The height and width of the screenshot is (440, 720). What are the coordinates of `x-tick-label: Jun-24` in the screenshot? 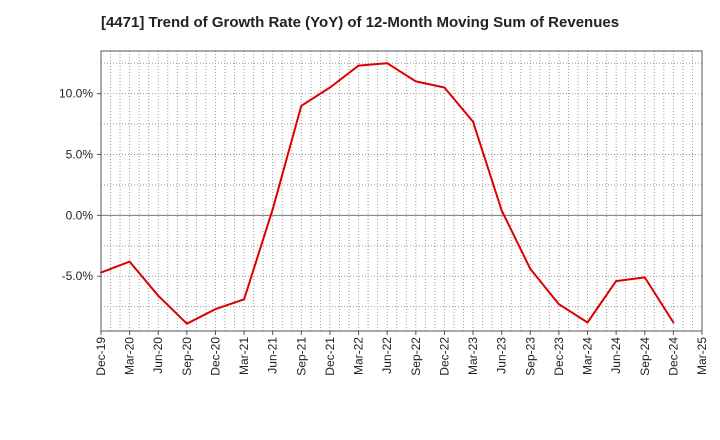 It's located at (616, 355).